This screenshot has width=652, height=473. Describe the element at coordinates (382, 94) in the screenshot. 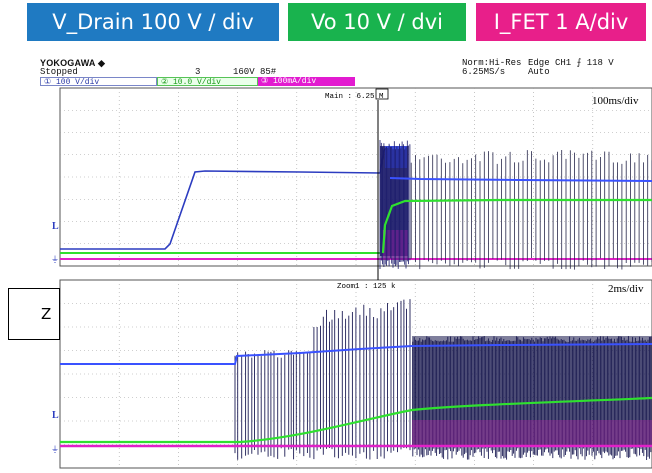

I see `zoom-label-bg` at that location.